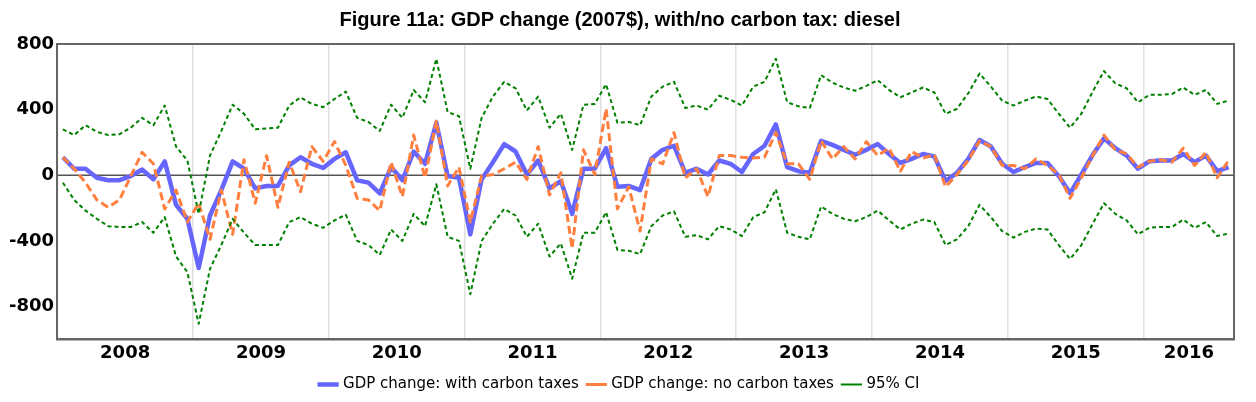 The image size is (1256, 402). Describe the element at coordinates (939, 351) in the screenshot. I see `x-tick-label: 2014` at that location.